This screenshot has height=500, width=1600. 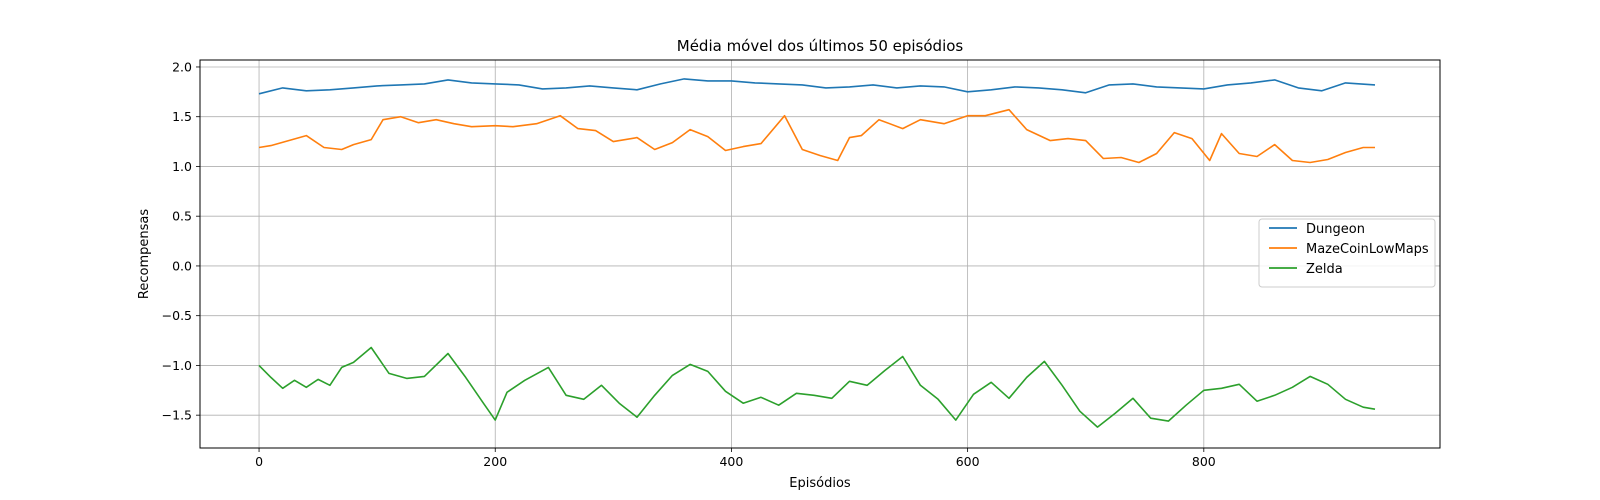 What do you see at coordinates (182, 265) in the screenshot?
I see `y-tick-label: 0.0` at bounding box center [182, 265].